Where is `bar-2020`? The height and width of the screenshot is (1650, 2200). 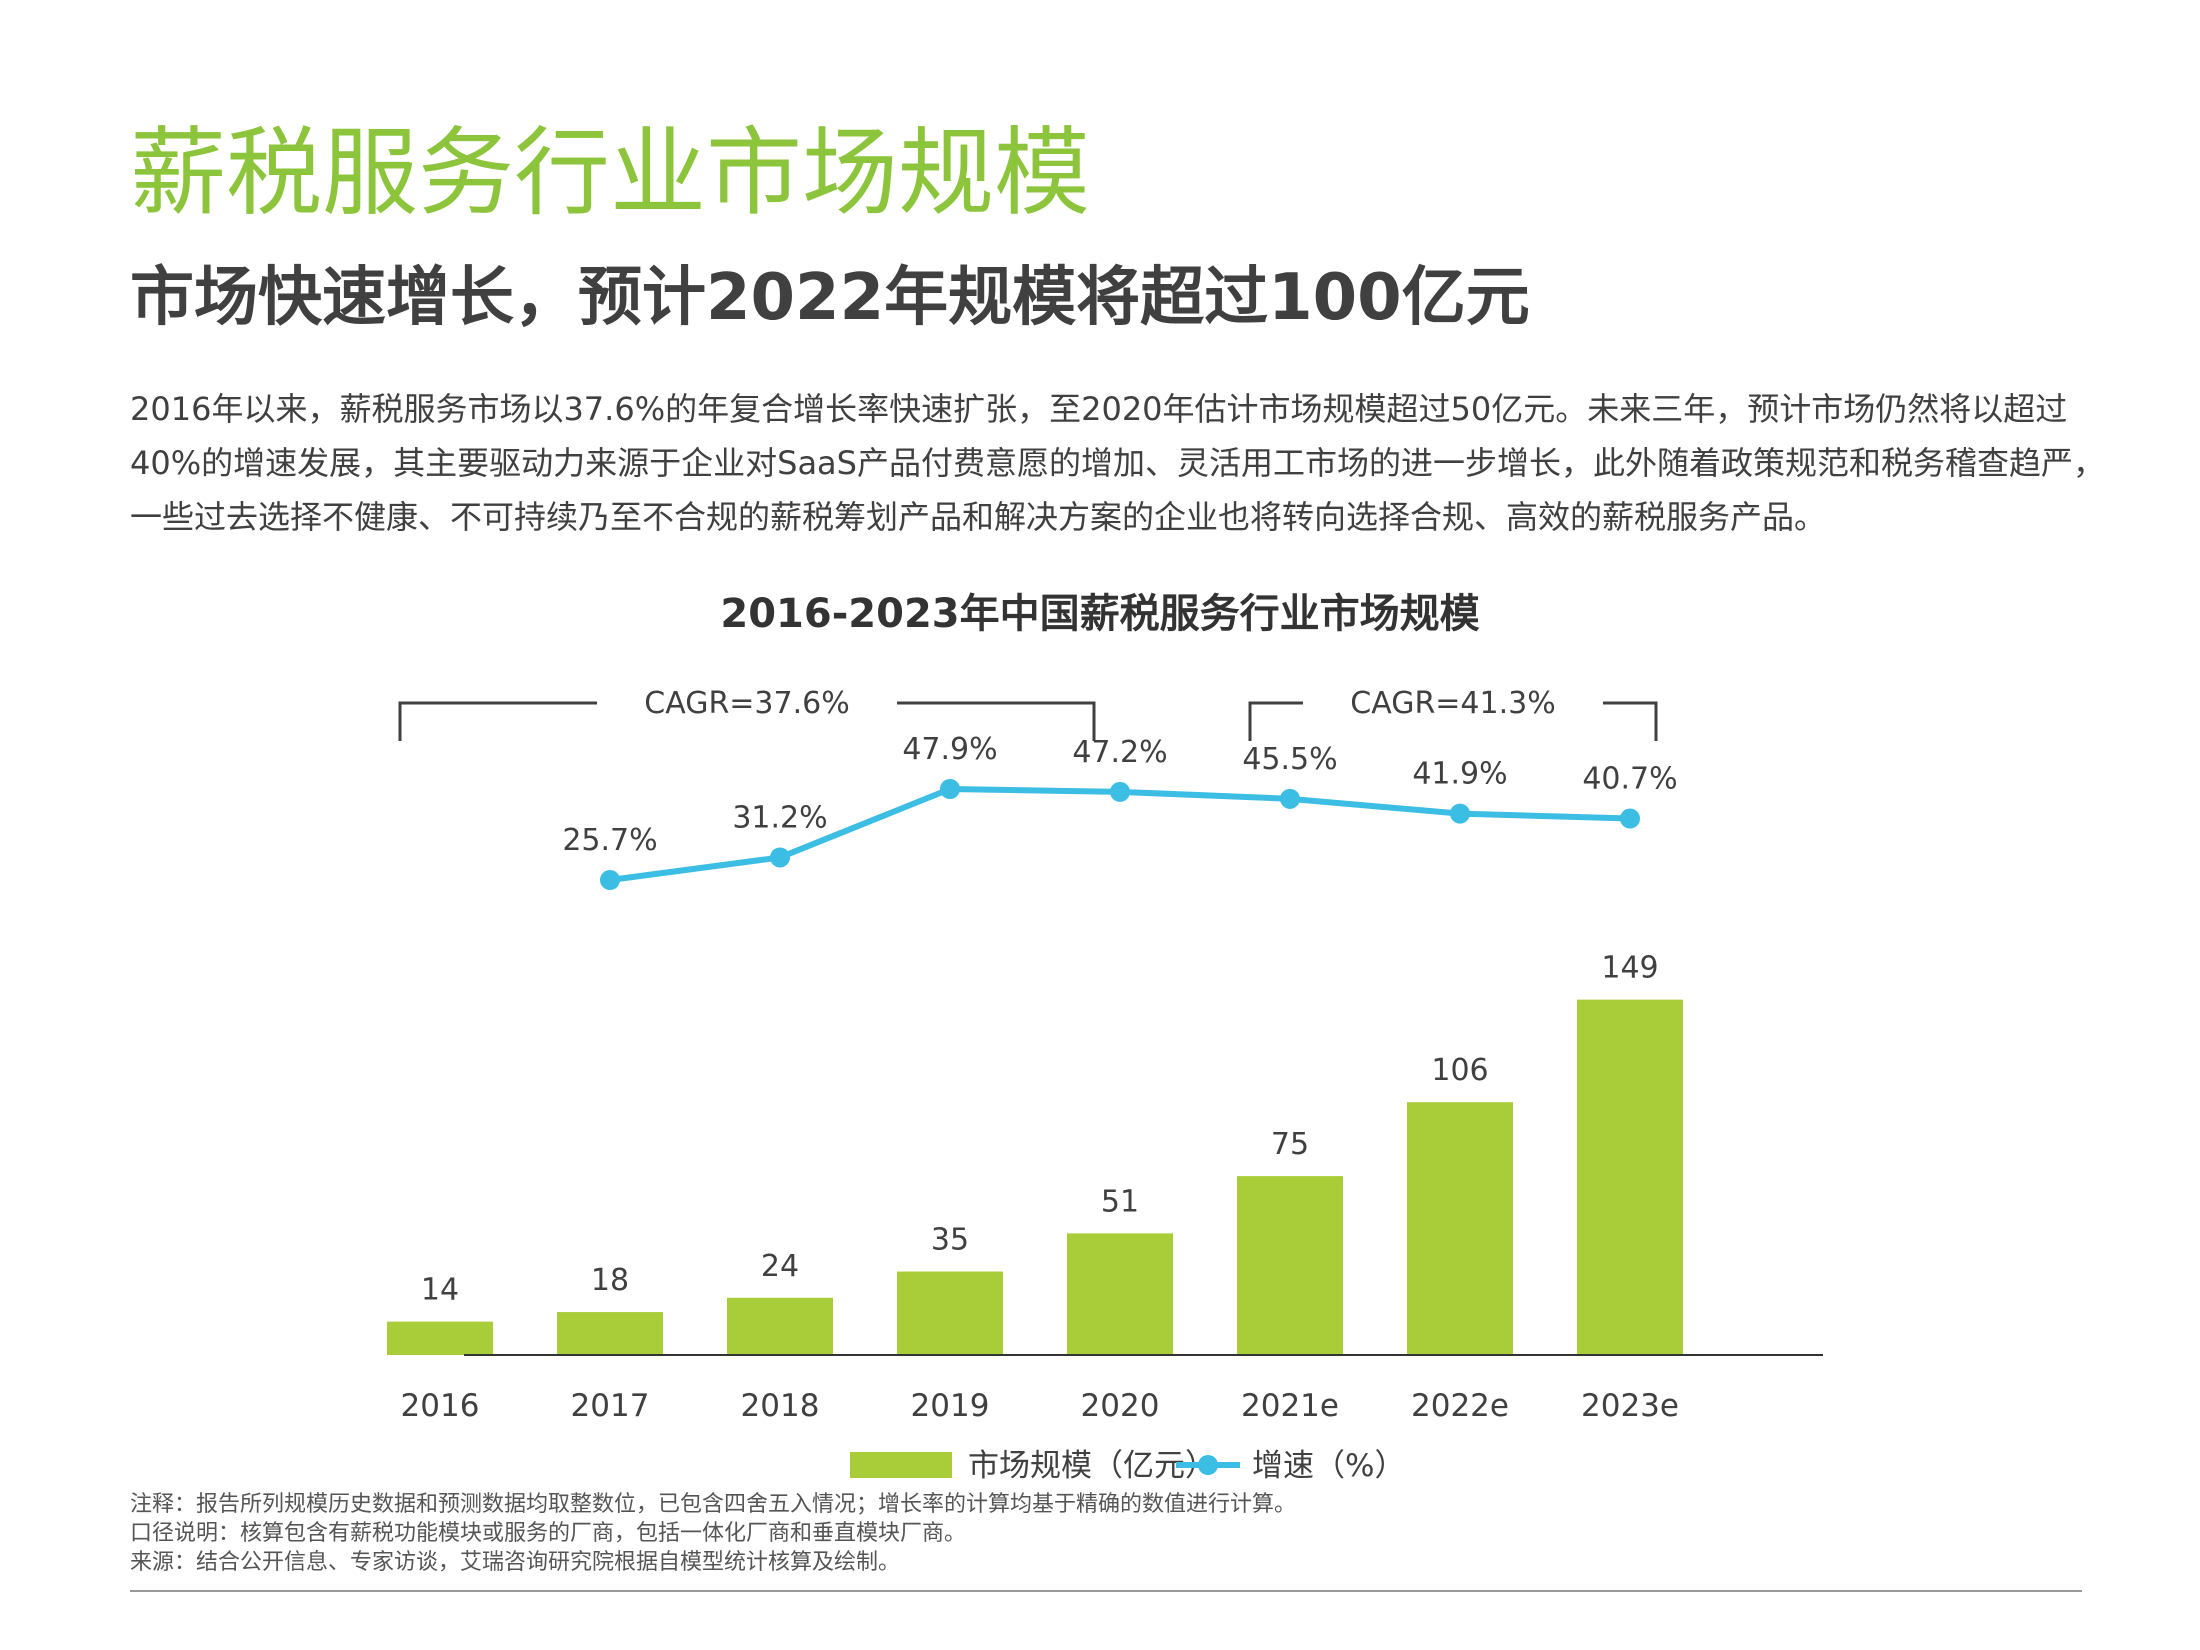
bar-2020 is located at coordinates (1120, 1294).